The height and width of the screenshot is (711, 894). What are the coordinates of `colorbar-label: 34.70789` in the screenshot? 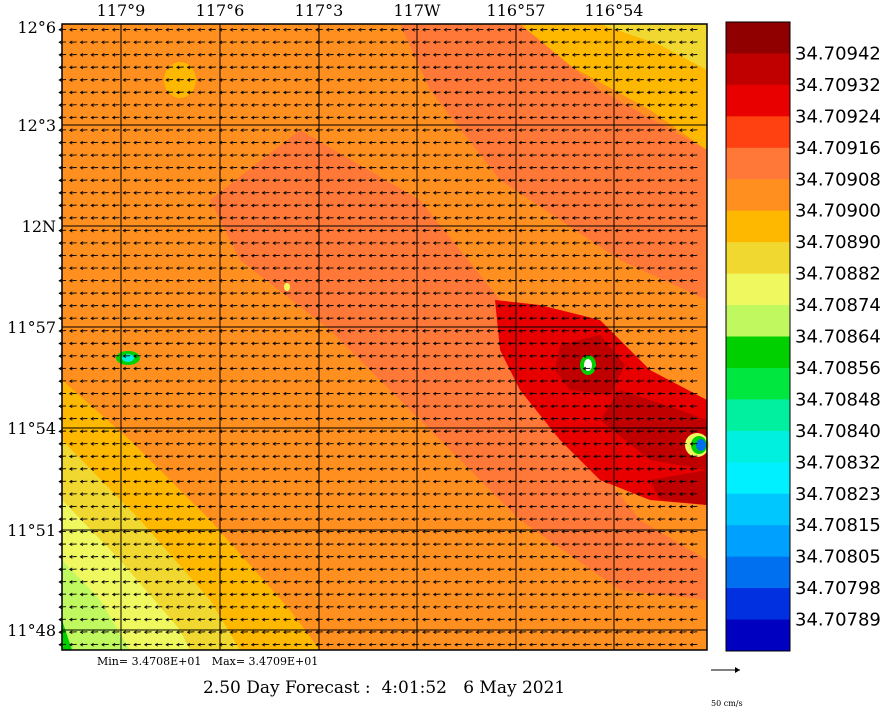 It's located at (838, 620).